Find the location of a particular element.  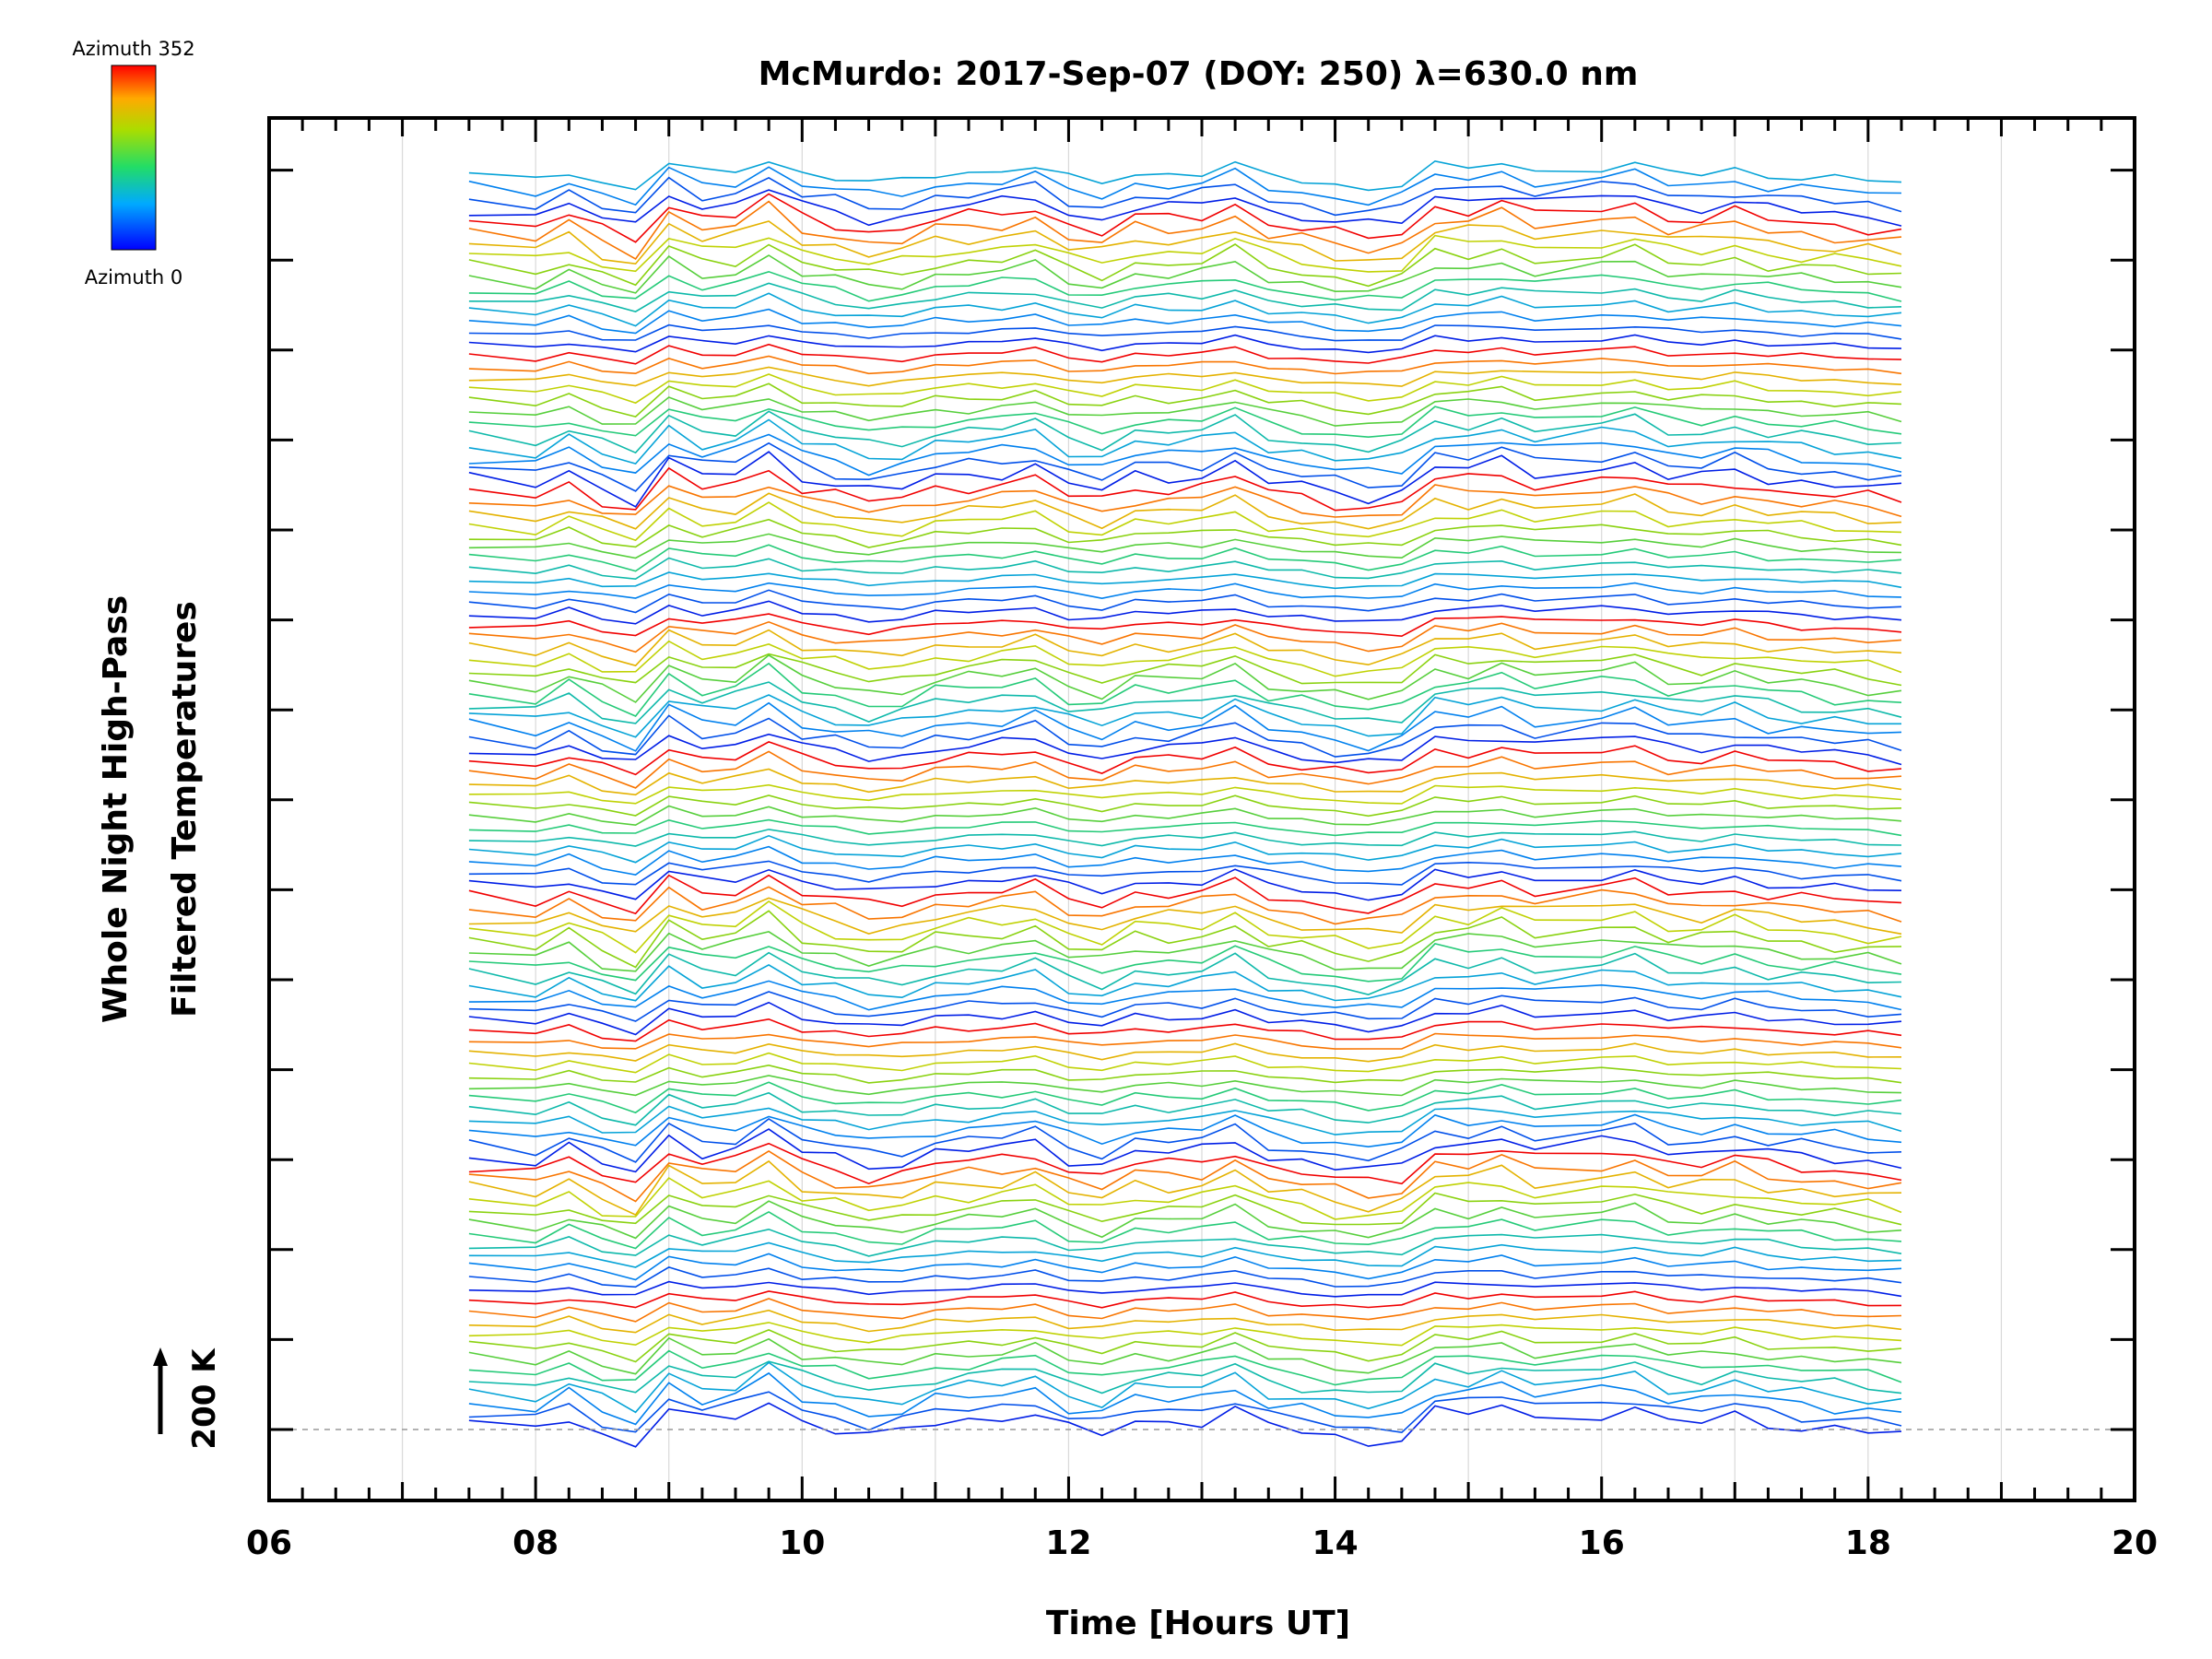

y-axis-label-line2: Filtered Temperatures is located at coordinates (185, 809).